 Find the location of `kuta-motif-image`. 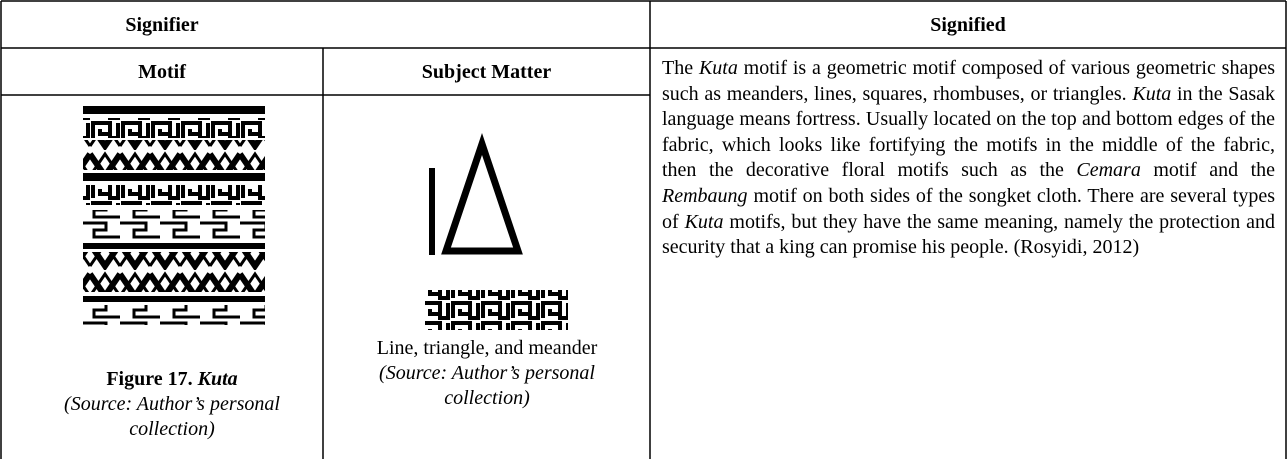

kuta-motif-image is located at coordinates (174, 215).